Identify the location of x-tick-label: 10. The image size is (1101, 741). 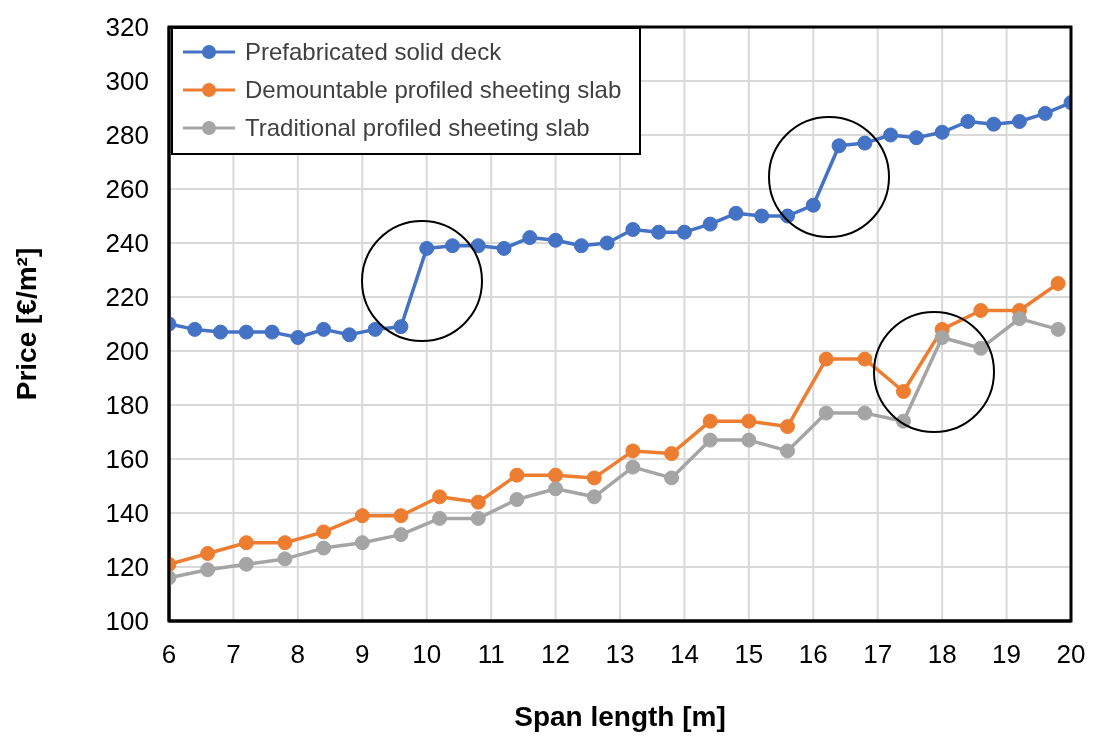
(427, 654).